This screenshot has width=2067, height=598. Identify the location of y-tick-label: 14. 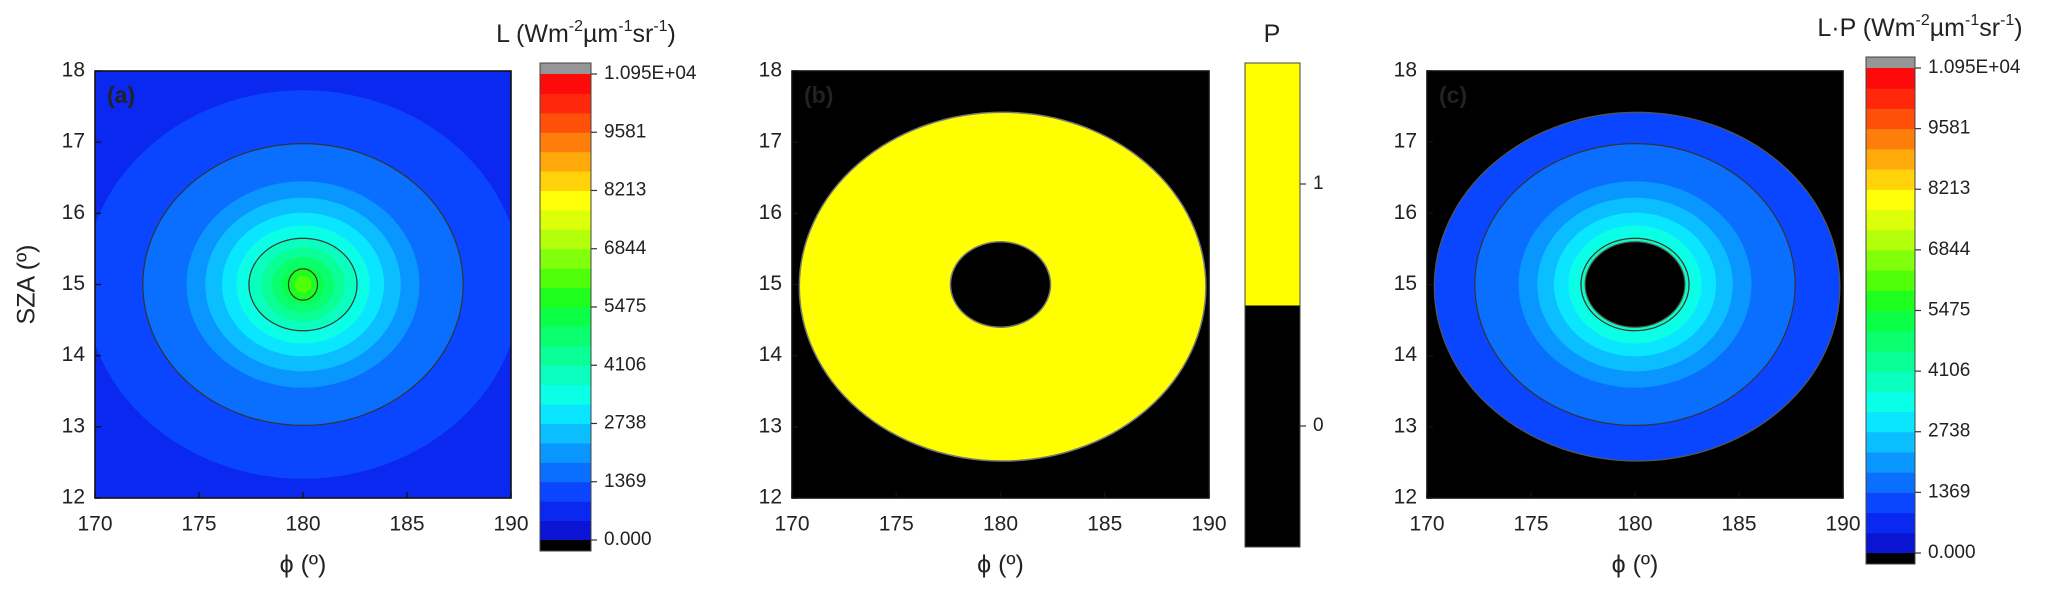
(1406, 354).